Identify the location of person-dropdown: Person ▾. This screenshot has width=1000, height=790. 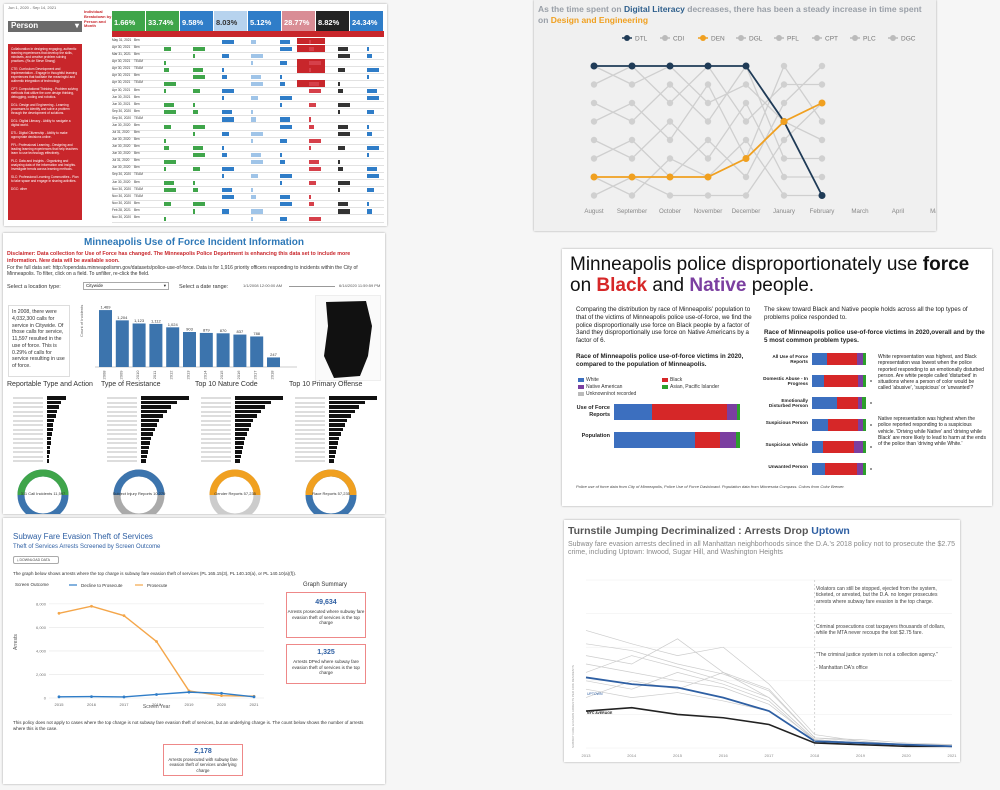
(45, 26).